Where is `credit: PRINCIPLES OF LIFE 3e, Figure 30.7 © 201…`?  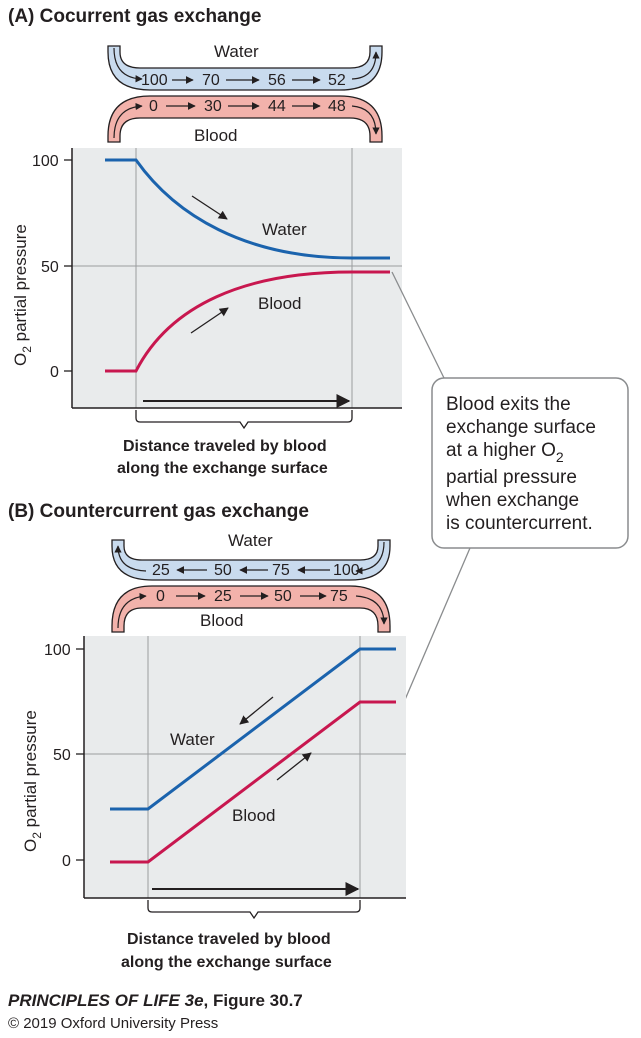
credit: PRINCIPLES OF LIFE 3e, Figure 30.7 © 201… is located at coordinates (155, 1011).